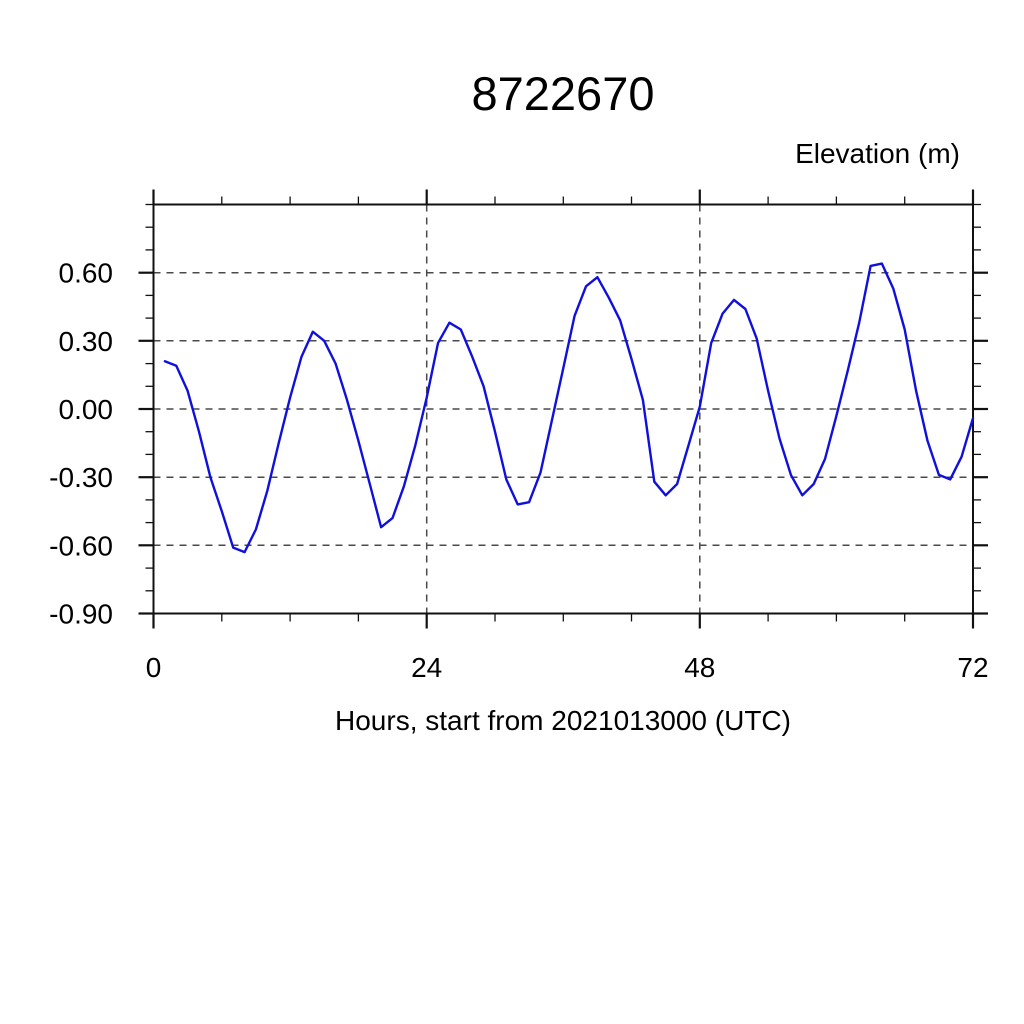 The width and height of the screenshot is (1024, 1024). Describe the element at coordinates (699, 667) in the screenshot. I see `x-tick-label: 48` at that location.